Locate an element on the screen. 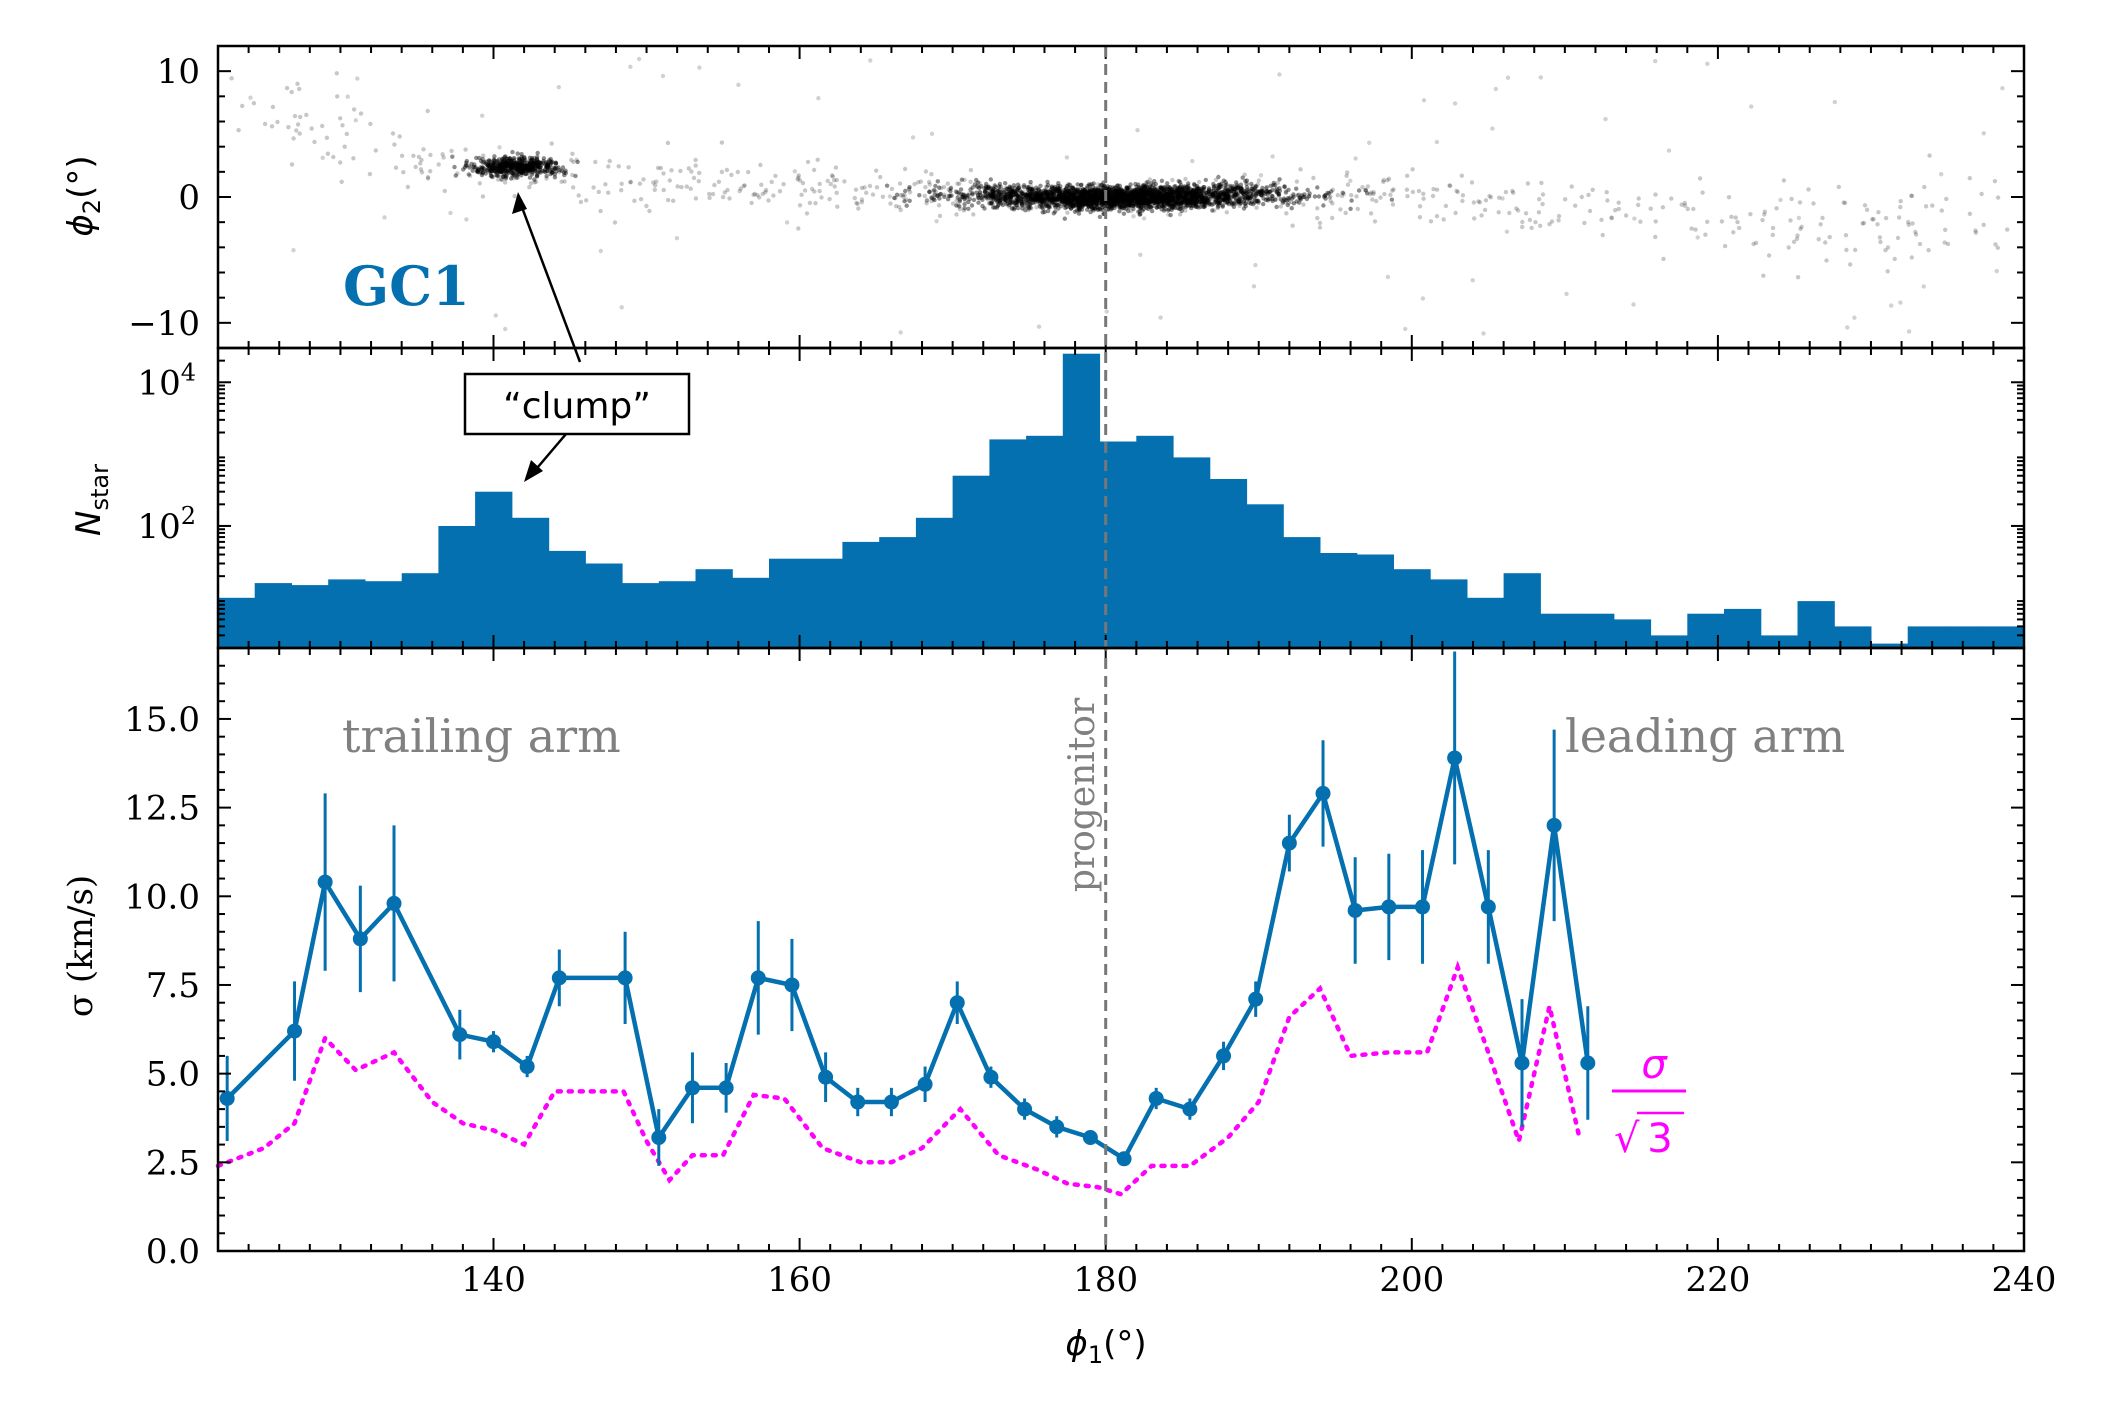  sigma-root3-legend: σ √ 3 is located at coordinates (1649, 1102).